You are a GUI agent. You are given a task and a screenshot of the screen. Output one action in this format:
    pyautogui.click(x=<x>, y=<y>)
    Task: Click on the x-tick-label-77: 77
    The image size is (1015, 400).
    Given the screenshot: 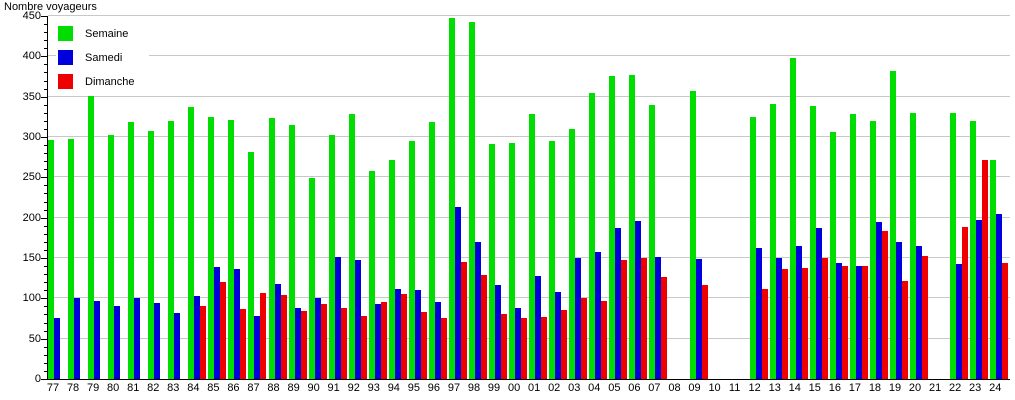 What is the action you would take?
    pyautogui.click(x=53, y=388)
    